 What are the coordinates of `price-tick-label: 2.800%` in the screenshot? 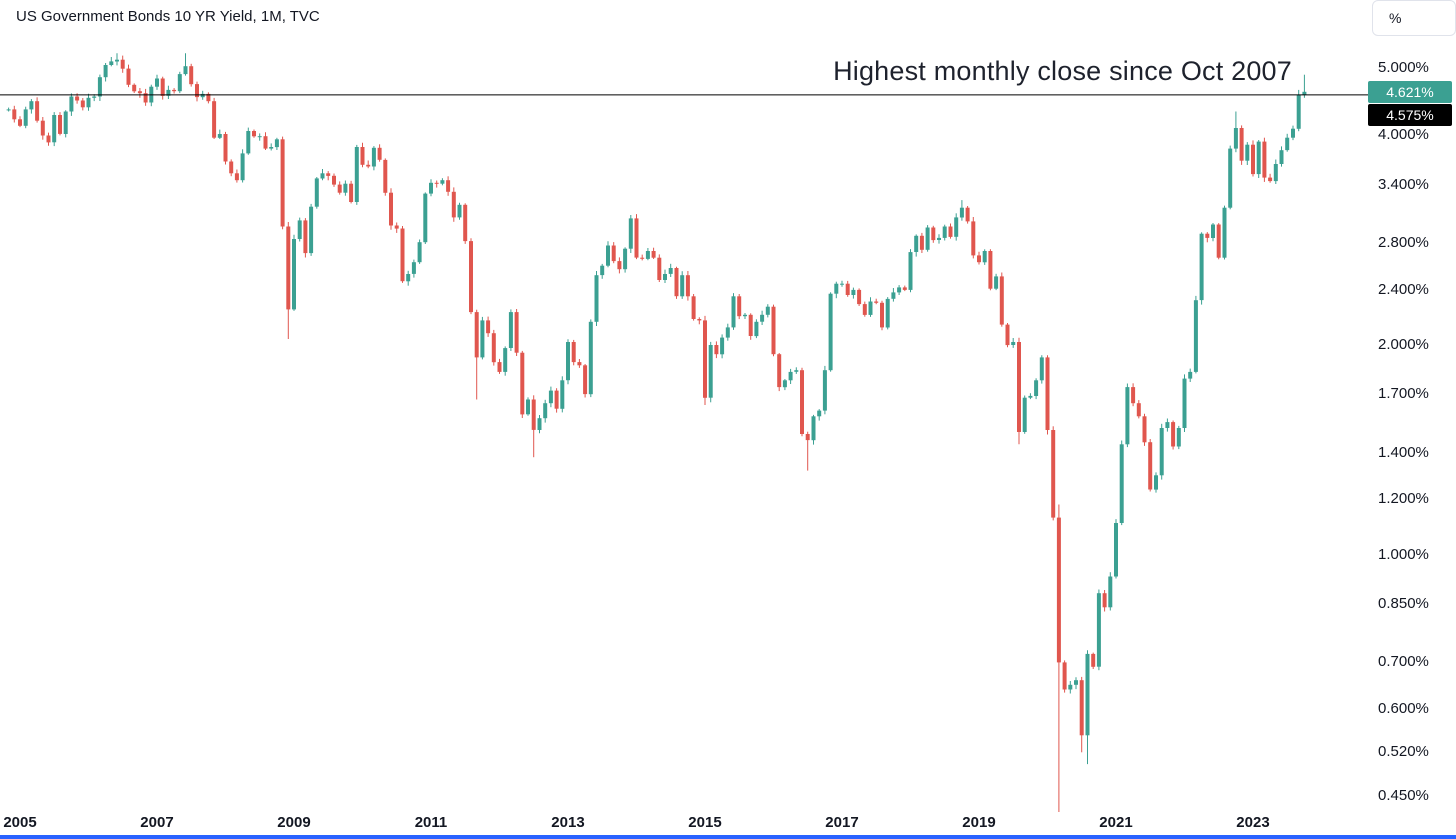 It's located at (1403, 243).